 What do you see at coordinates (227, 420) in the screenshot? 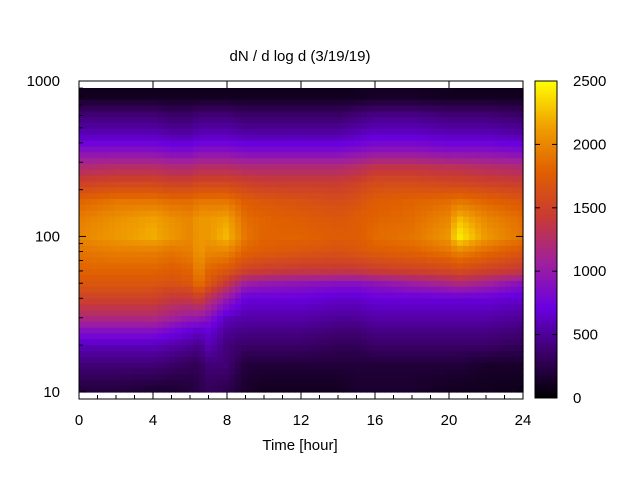
I see `x-tick-label: 8` at bounding box center [227, 420].